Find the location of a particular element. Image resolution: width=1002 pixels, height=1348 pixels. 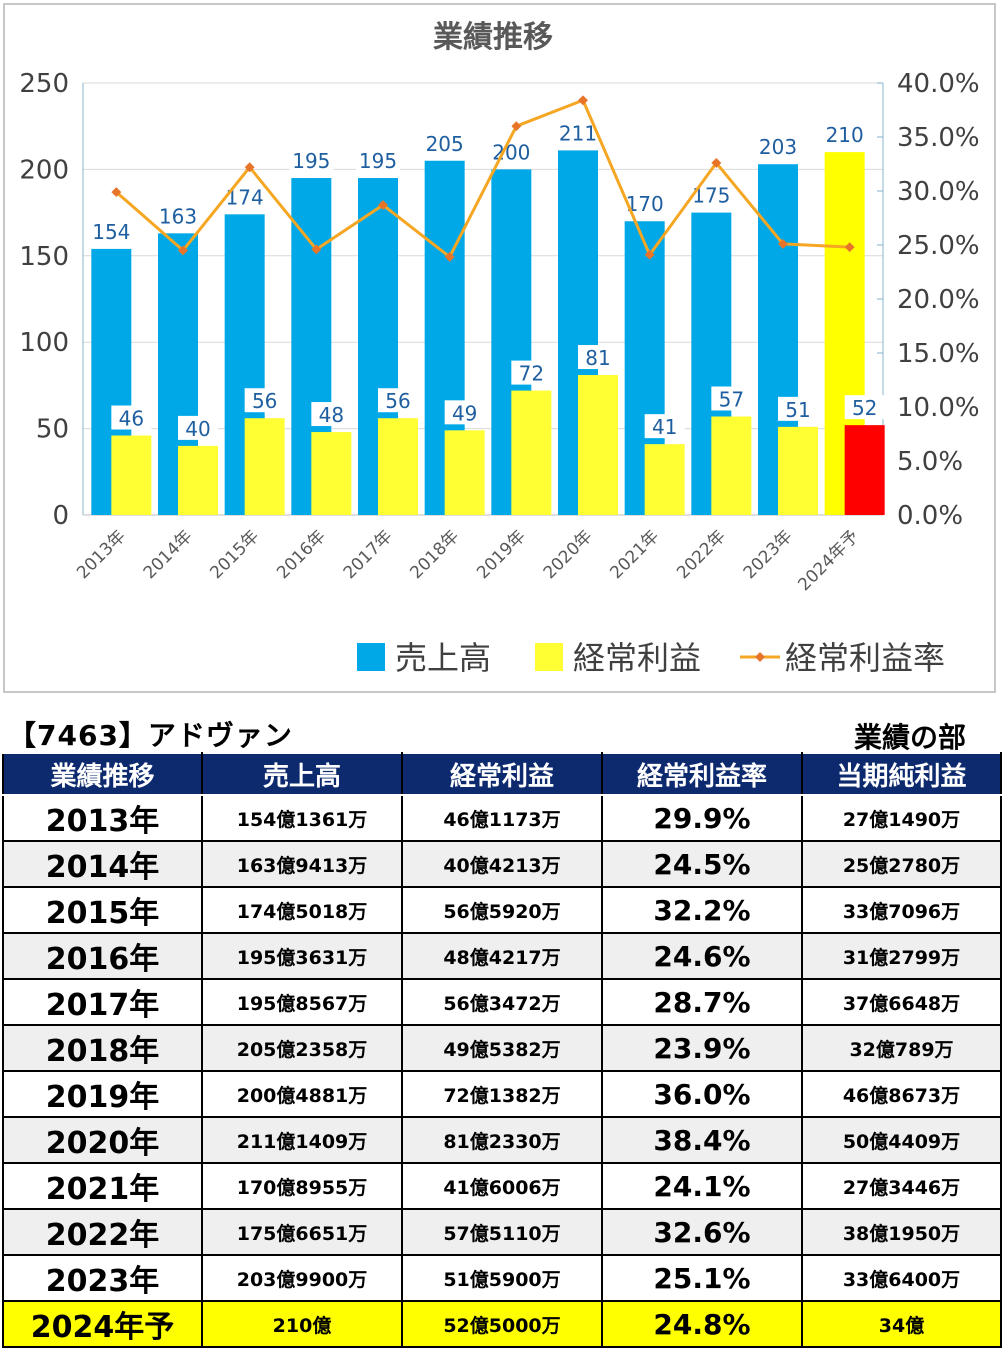

profit-data-label: 46 is located at coordinates (131, 419).